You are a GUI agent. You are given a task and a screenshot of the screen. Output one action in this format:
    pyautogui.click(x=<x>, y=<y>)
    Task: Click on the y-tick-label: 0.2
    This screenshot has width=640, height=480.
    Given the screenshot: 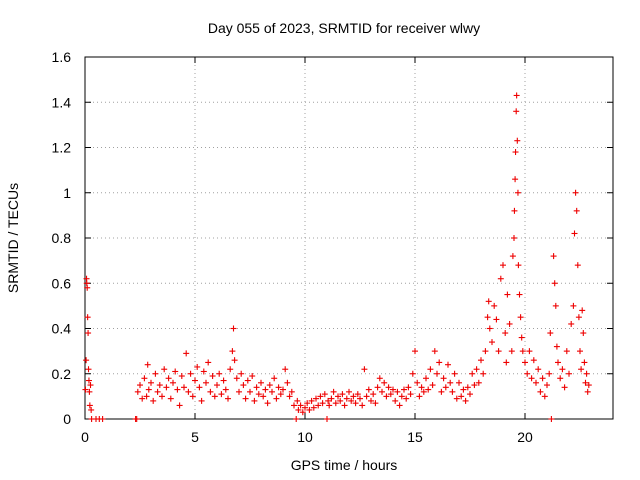 What is the action you would take?
    pyautogui.click(x=62, y=374)
    